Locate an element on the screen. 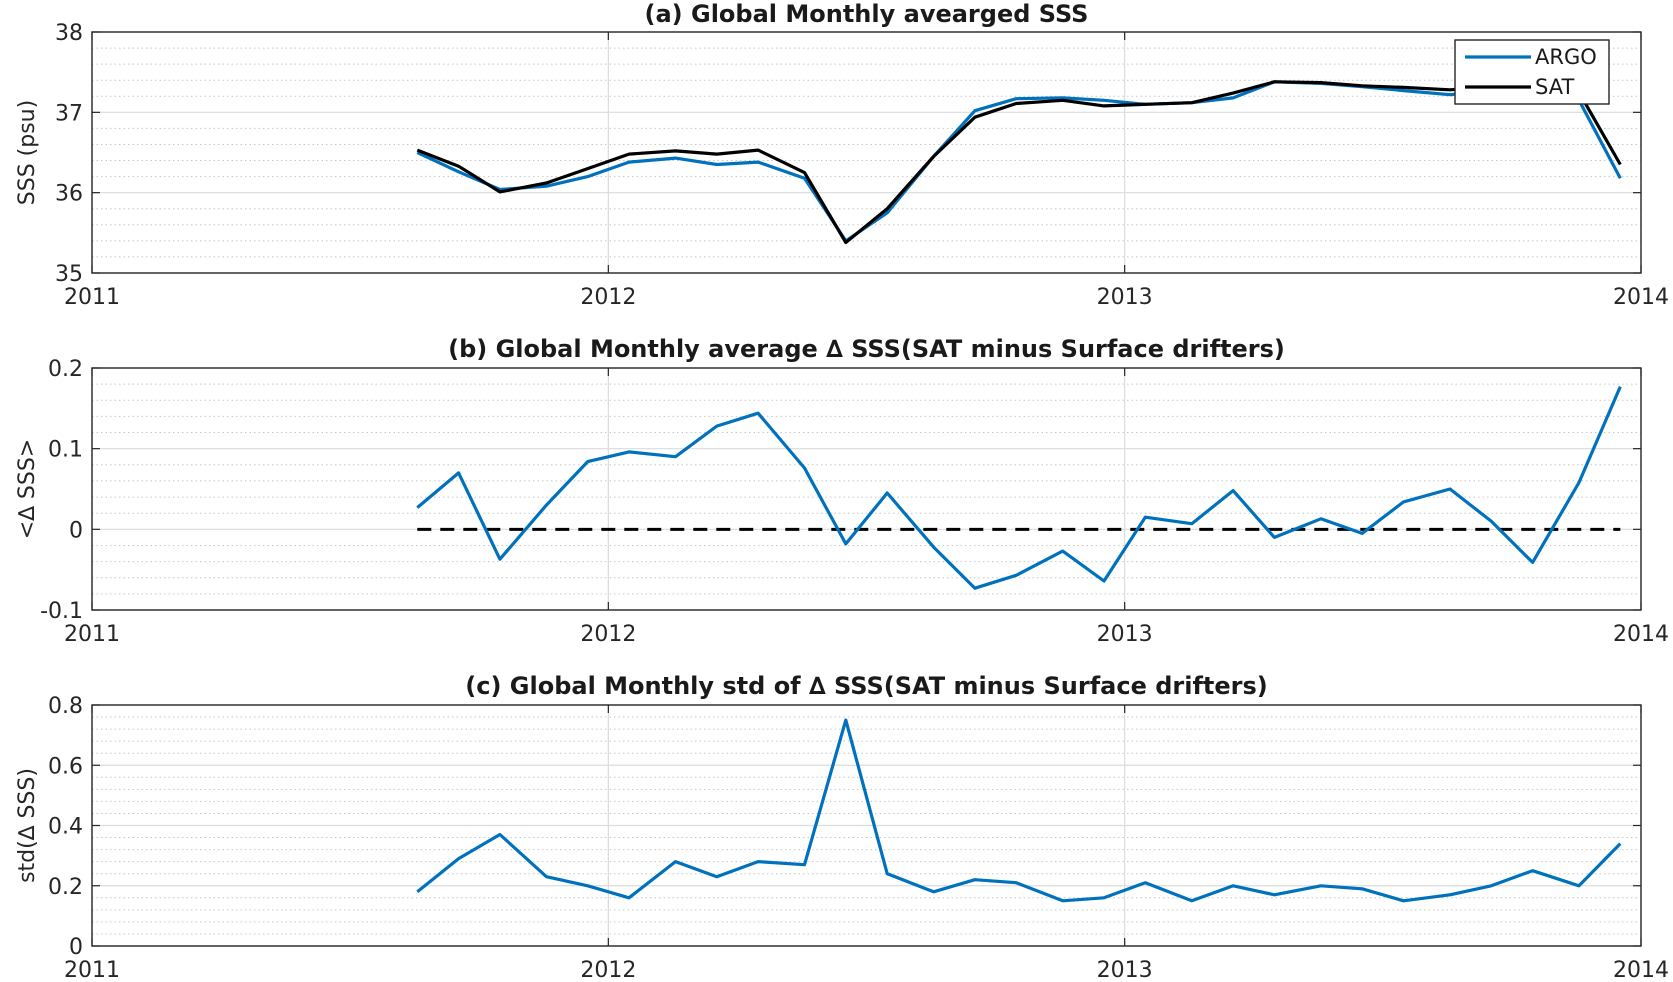  y-tick-label: 36 is located at coordinates (69, 194).